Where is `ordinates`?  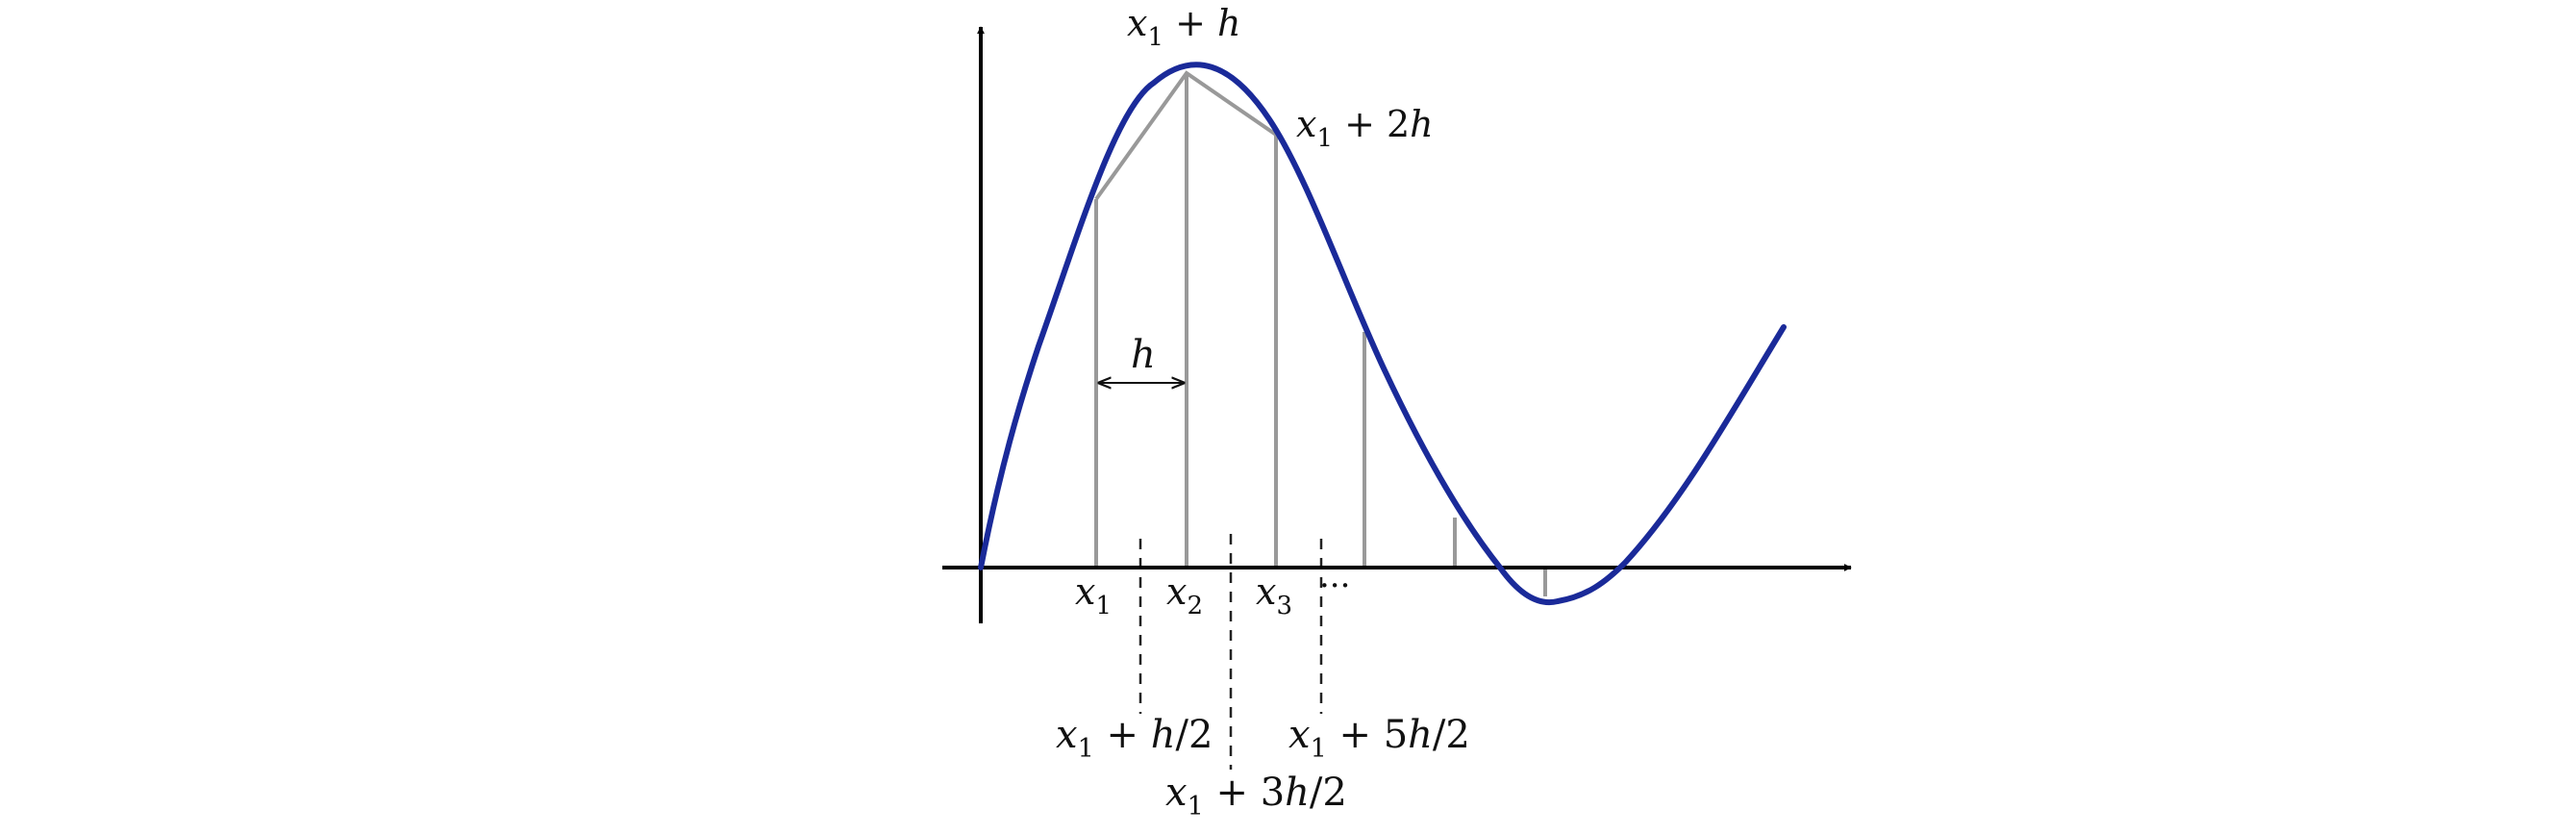
ordinates is located at coordinates (1320, 334).